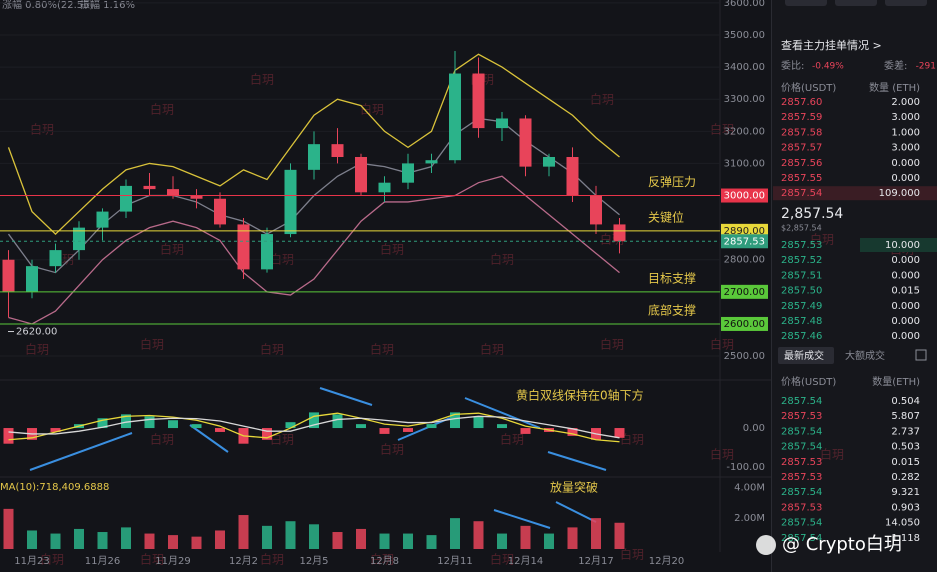 This screenshot has height=572, width=937. Describe the element at coordinates (801, 321) in the screenshot. I see `bid-price: 2857.48` at that location.